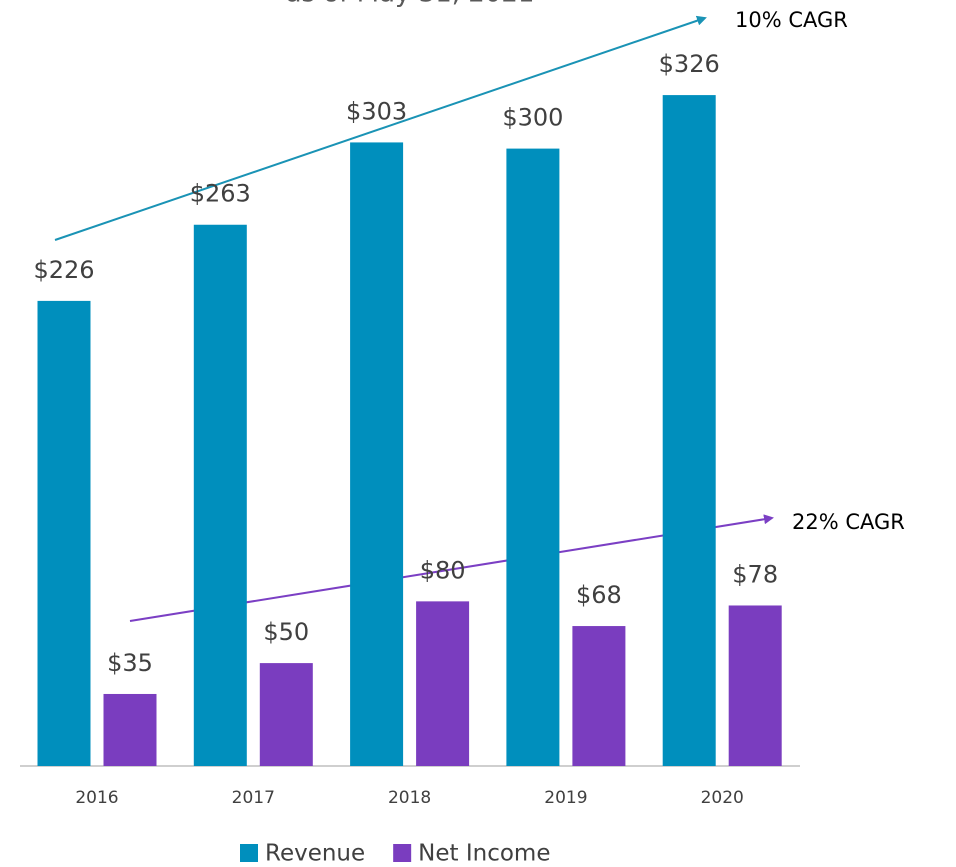 Image resolution: width=956 pixels, height=867 pixels. Describe the element at coordinates (130, 663) in the screenshot. I see `data-label: $35` at that location.